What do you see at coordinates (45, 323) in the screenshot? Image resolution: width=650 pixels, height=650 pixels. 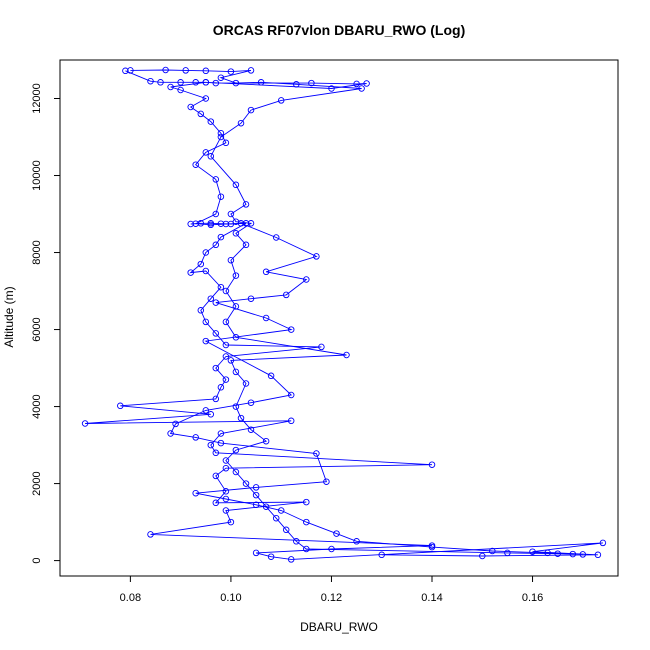 I see `y-axis-ticks: 0 2000 4000 6000 8000 10000 12000` at bounding box center [45, 323].